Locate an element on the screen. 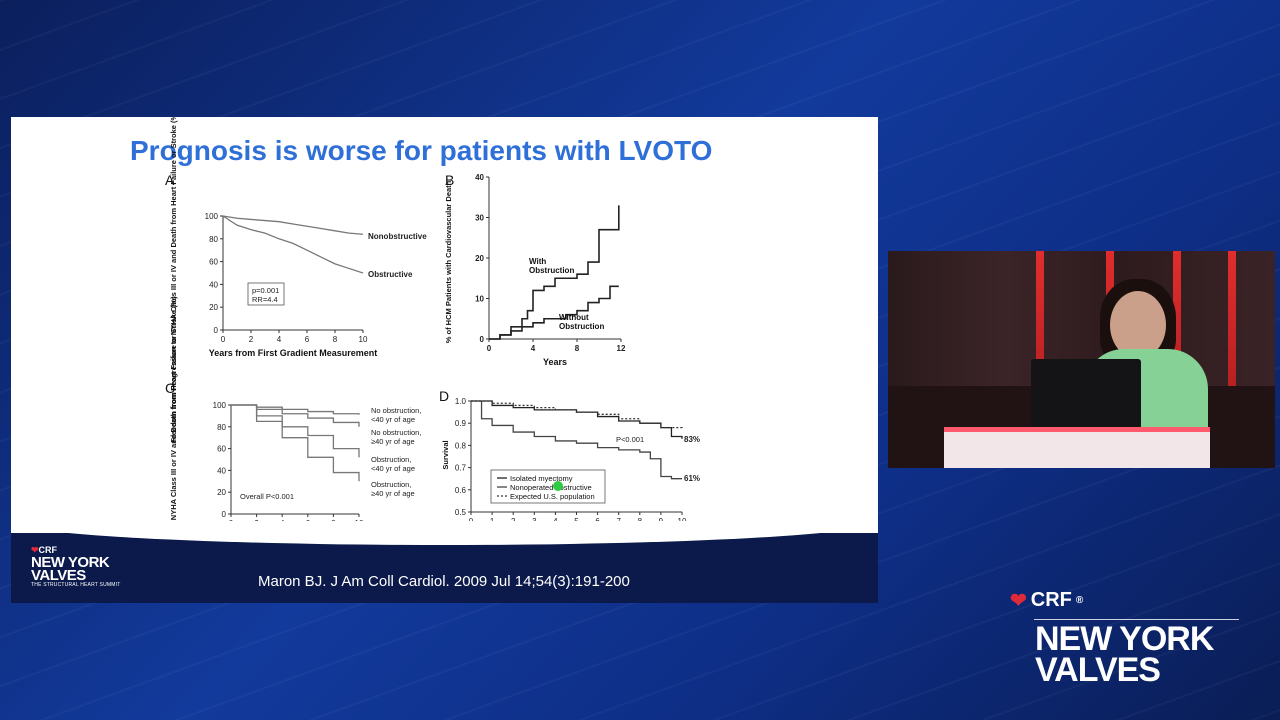 This screenshot has height=720, width=1280. y-tick-label: 0.7 is located at coordinates (461, 468).